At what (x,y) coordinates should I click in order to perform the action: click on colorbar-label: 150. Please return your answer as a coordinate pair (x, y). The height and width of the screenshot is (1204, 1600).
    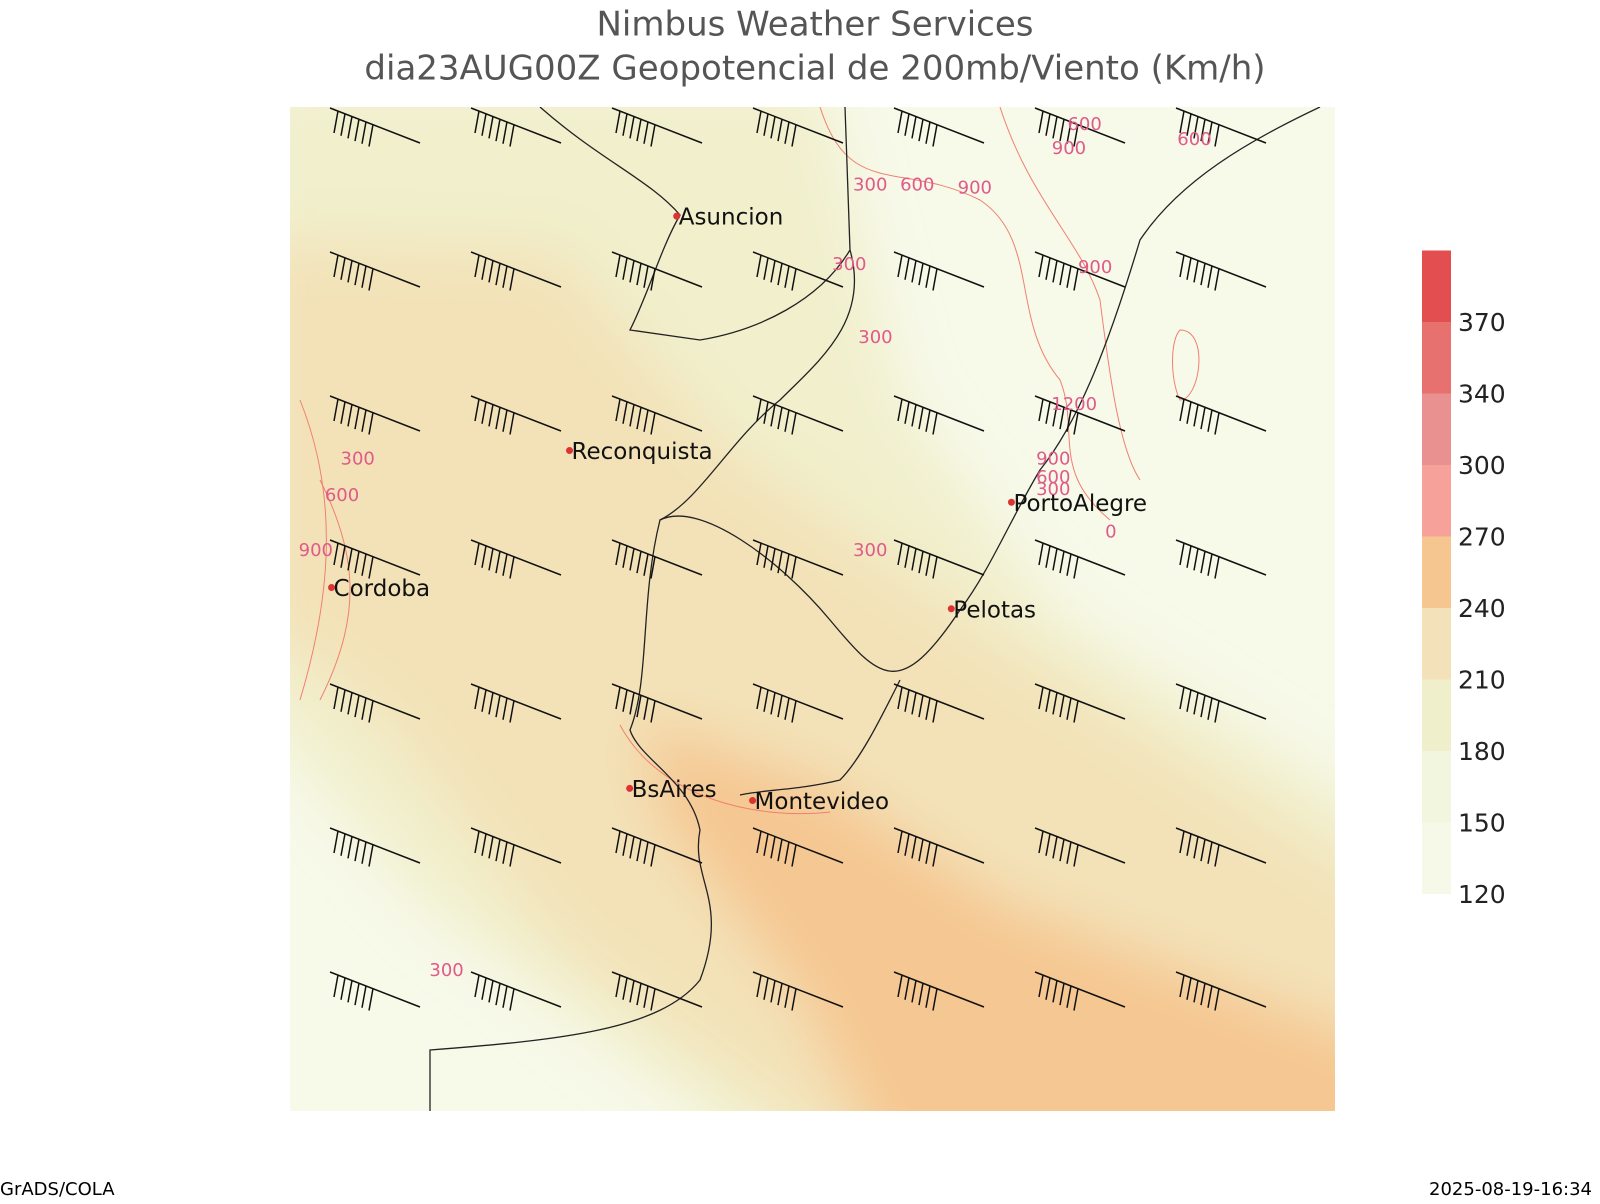
    Looking at the image, I should click on (1482, 823).